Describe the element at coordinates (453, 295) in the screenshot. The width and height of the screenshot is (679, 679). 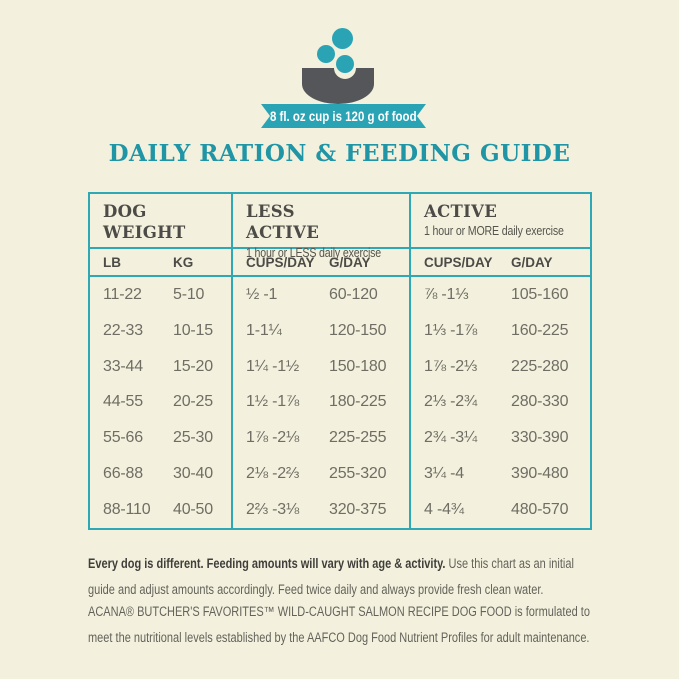
I see `table-cell: ⅞ -1⅓` at that location.